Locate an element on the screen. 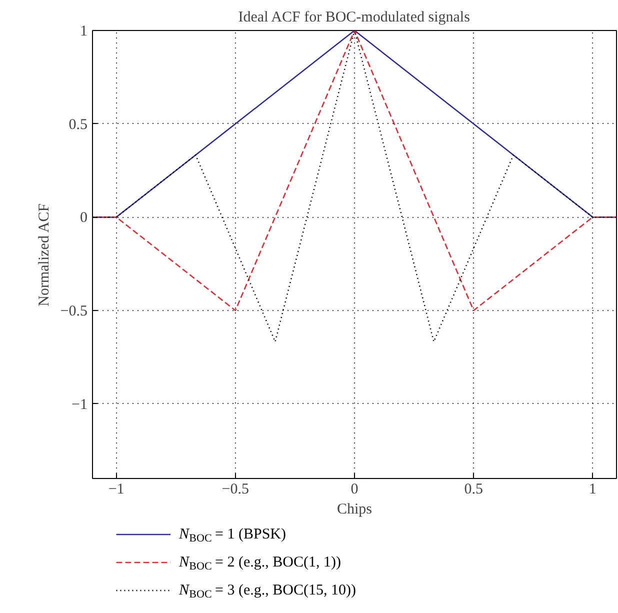 The image size is (618, 613). y-tick-label: −0.5 is located at coordinates (74, 312).